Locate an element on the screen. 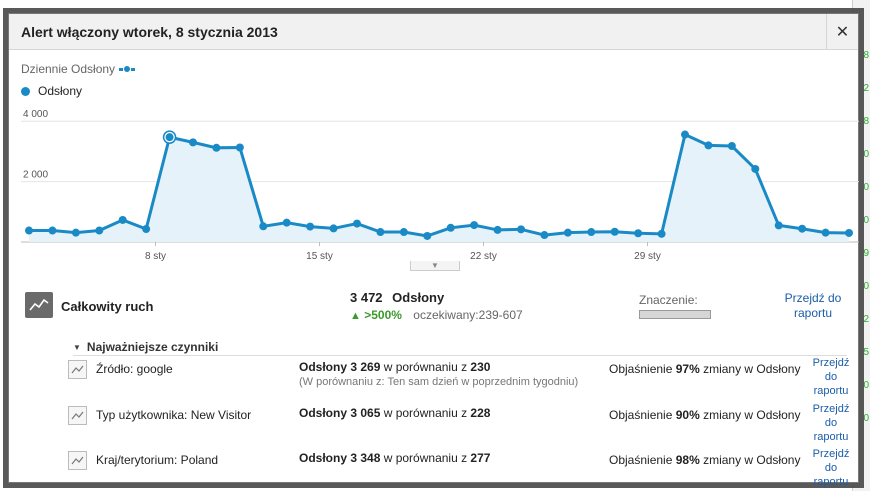 This screenshot has width=870, height=491. factors-toggle: ▼ Najważniejsze czynniki is located at coordinates (145, 347).